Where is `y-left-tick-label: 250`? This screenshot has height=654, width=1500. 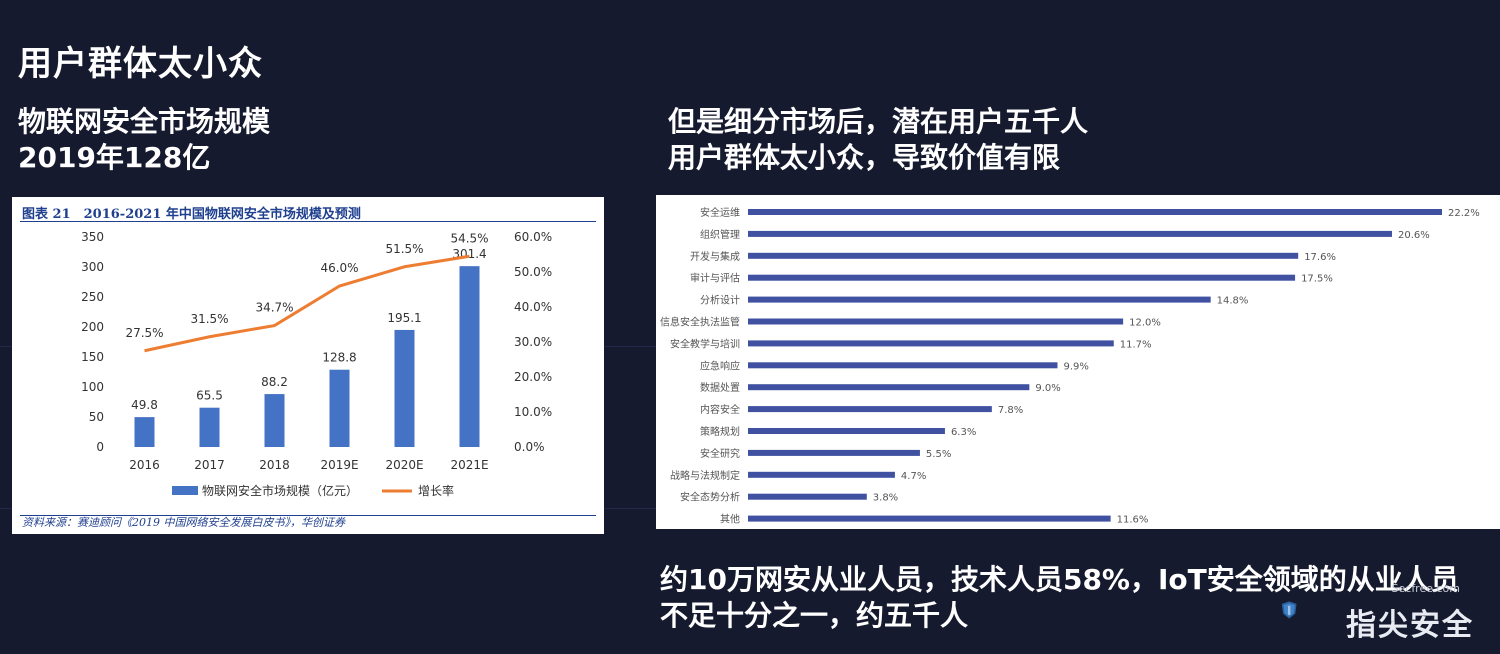
y-left-tick-label: 250 is located at coordinates (92, 297).